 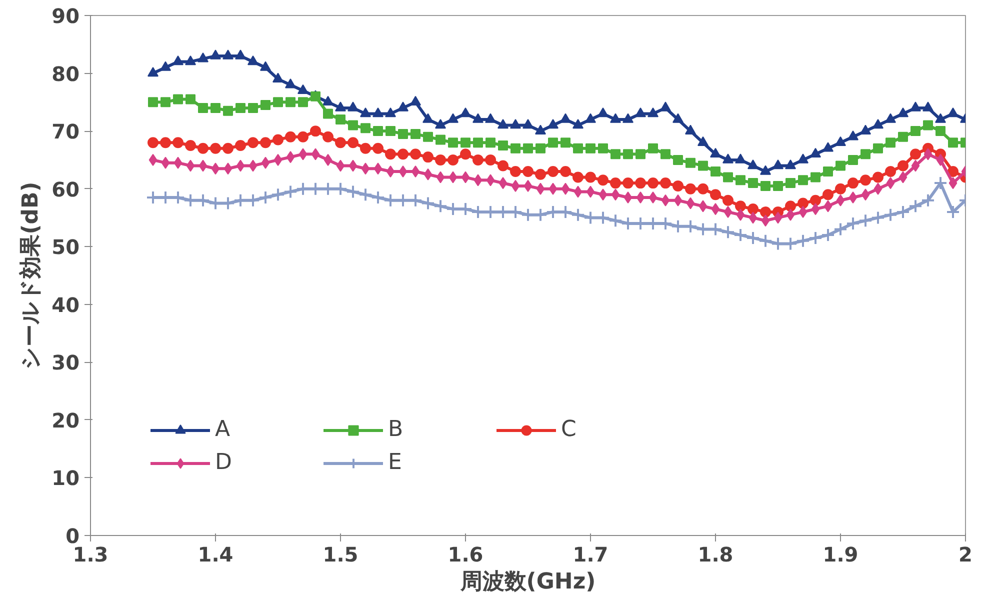 What do you see at coordinates (965, 554) in the screenshot?
I see `x-tick-label: 2` at bounding box center [965, 554].